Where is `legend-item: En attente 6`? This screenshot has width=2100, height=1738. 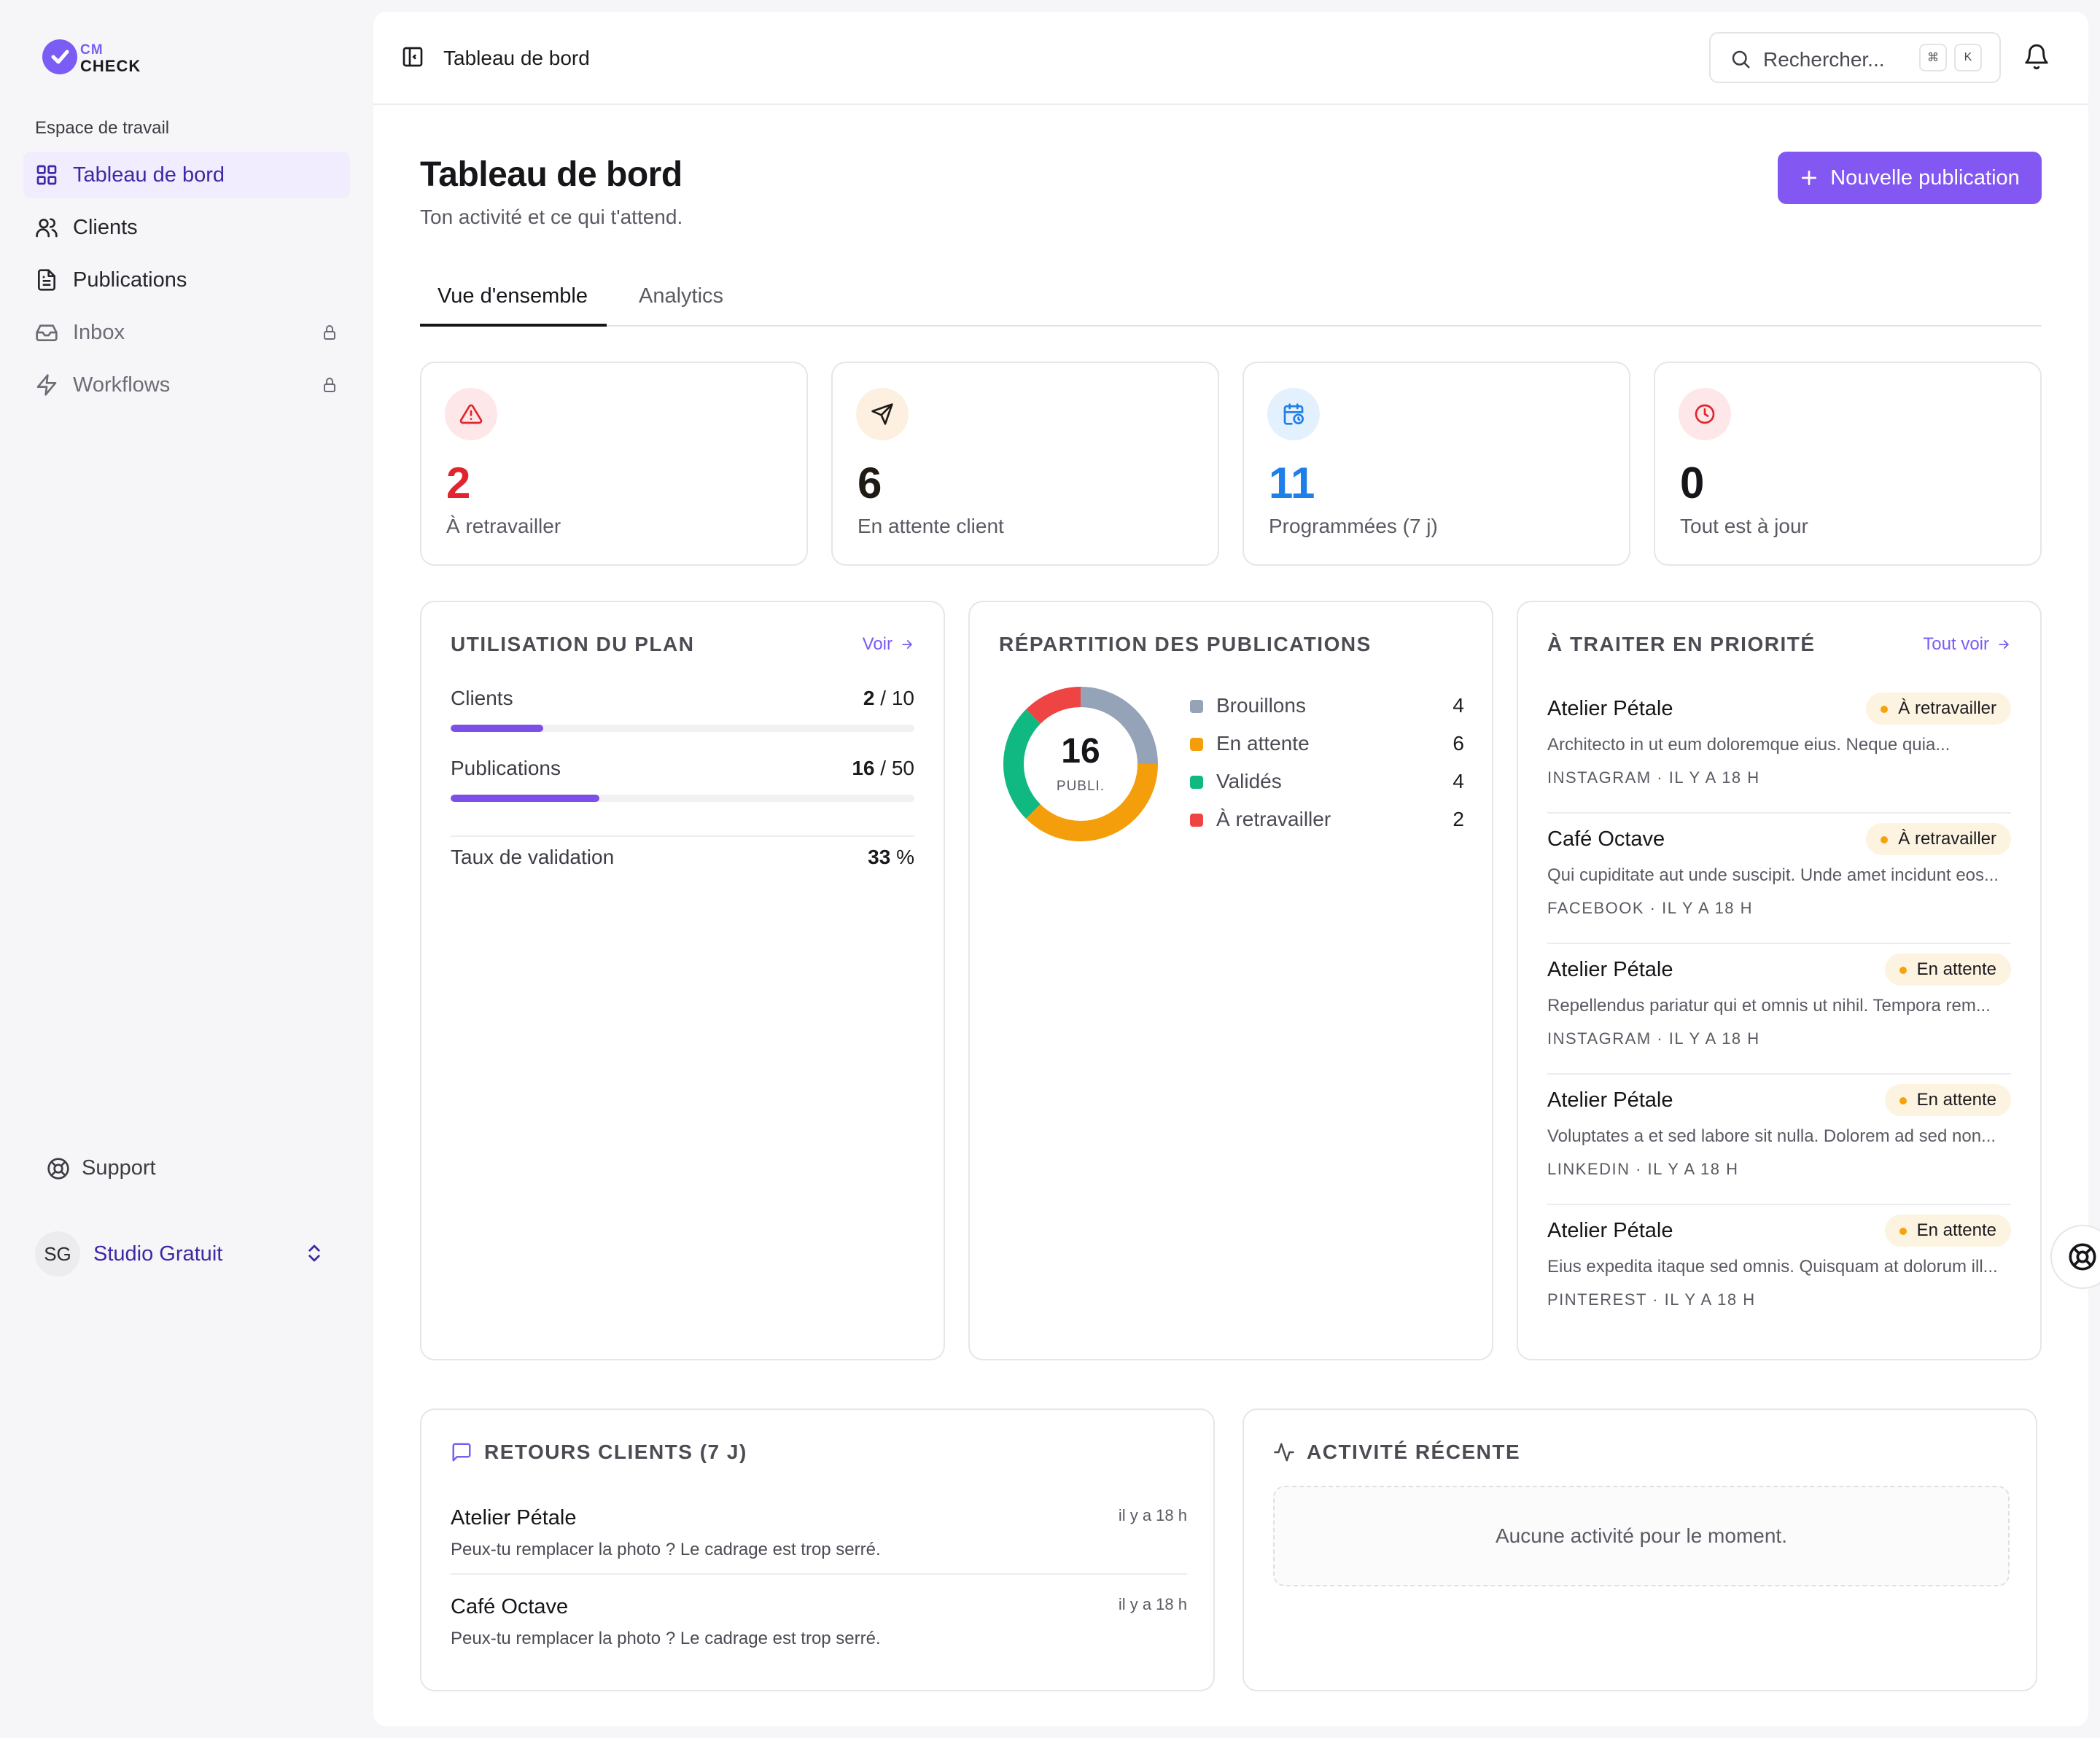
legend-item: En attente 6 is located at coordinates (1327, 745).